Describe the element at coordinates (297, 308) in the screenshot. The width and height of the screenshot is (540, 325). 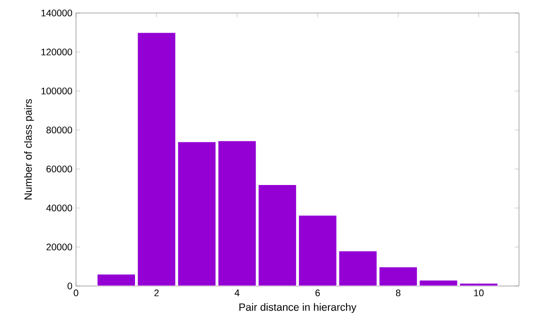
I see `x-axis-title: Pair distance in hierarchy` at that location.